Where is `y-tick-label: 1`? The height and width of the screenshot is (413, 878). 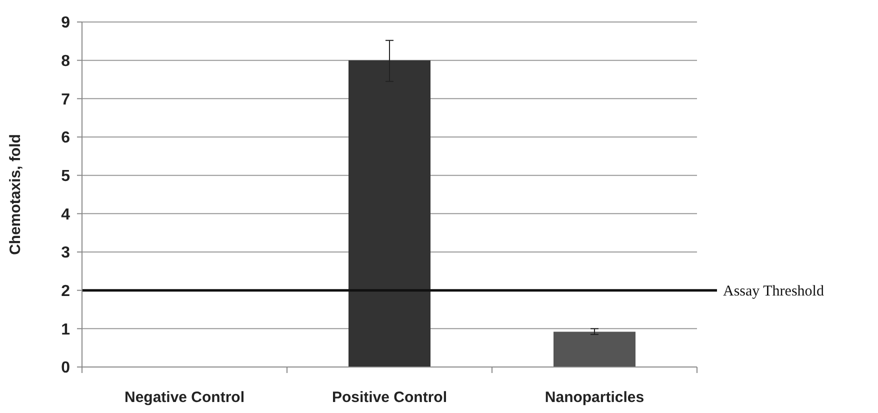
y-tick-label: 1 is located at coordinates (65, 329).